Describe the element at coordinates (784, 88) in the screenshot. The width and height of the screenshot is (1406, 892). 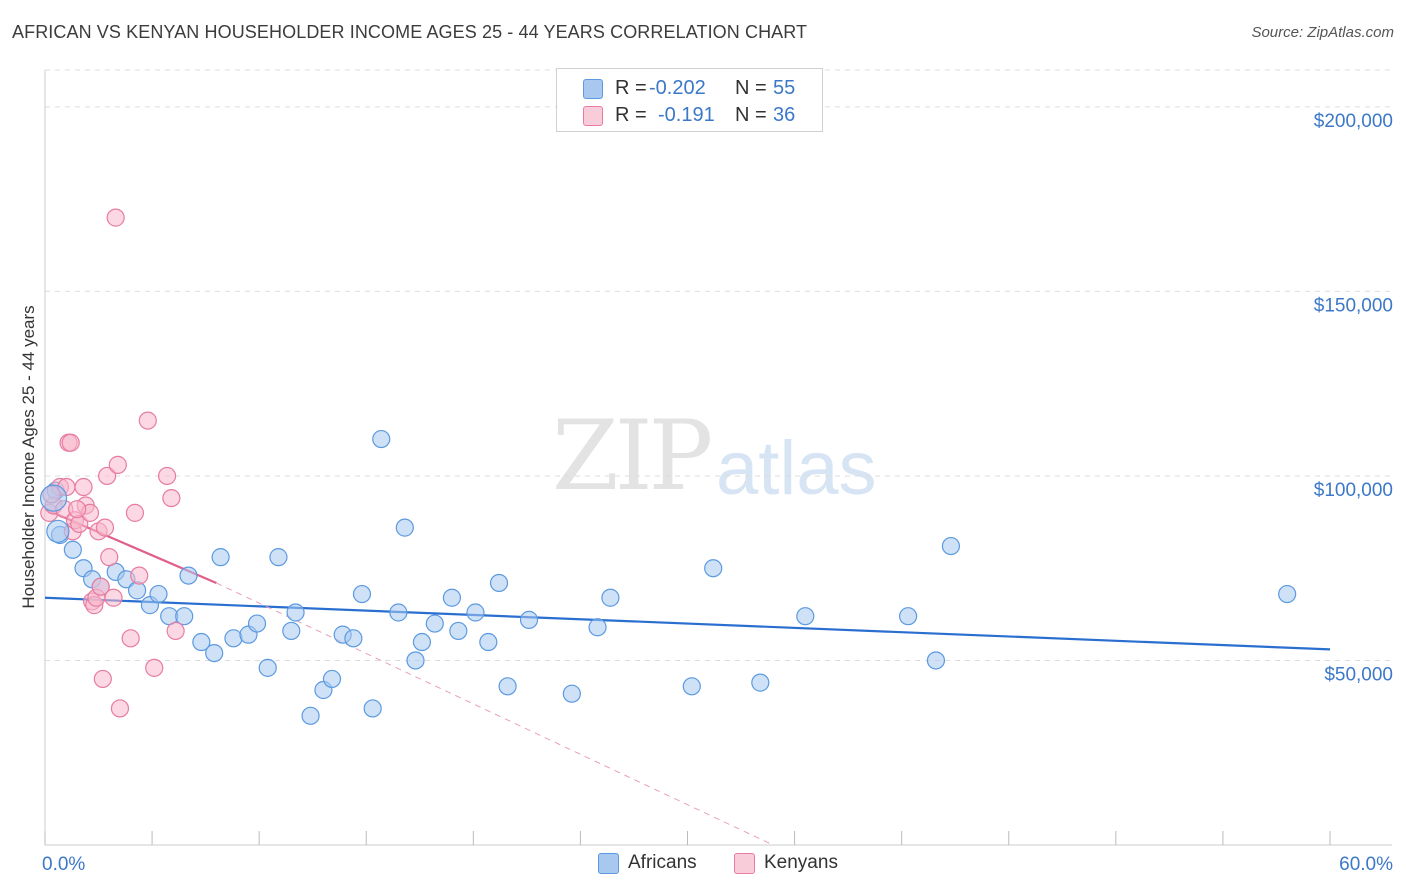
I see `n-value: 55` at that location.